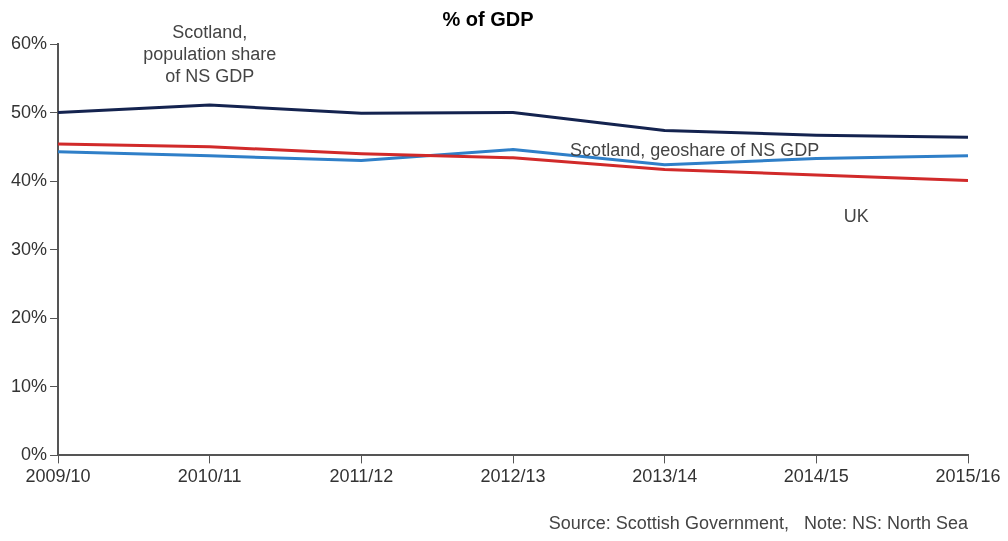 This screenshot has height=541, width=1008. What do you see at coordinates (209, 476) in the screenshot?
I see `x-tick-label: 2010/11` at bounding box center [209, 476].